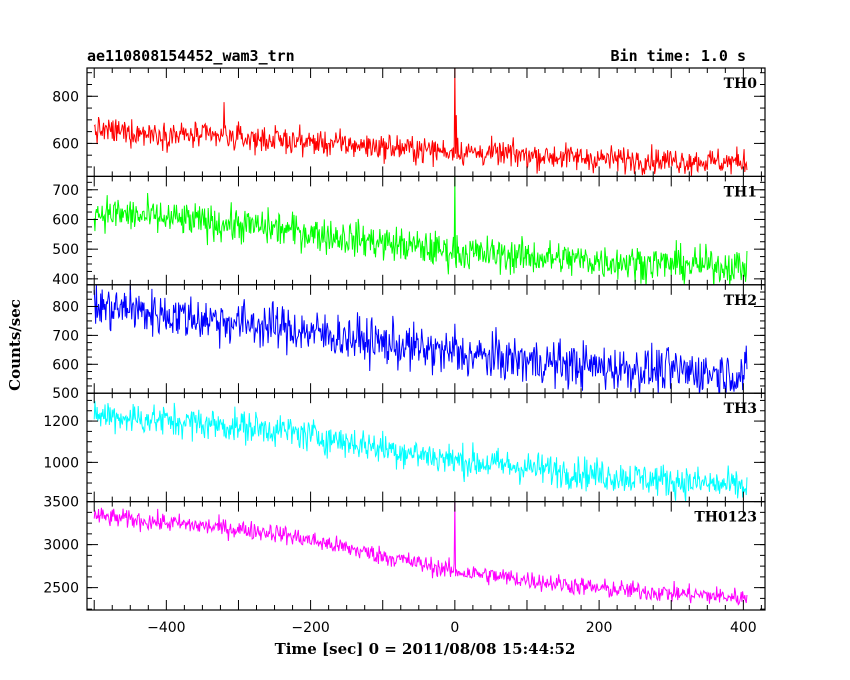 The height and width of the screenshot is (680, 850). What do you see at coordinates (191, 56) in the screenshot?
I see `object-name-header: ae110808154452_wam3_trn` at bounding box center [191, 56].